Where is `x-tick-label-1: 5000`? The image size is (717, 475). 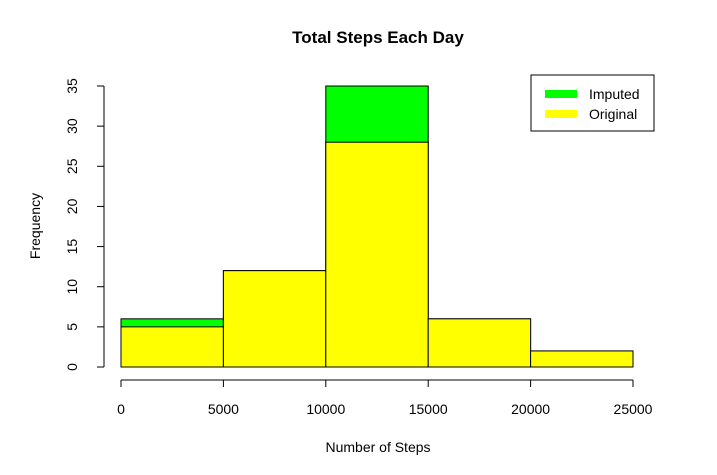
x-tick-label-1: 5000 is located at coordinates (223, 409).